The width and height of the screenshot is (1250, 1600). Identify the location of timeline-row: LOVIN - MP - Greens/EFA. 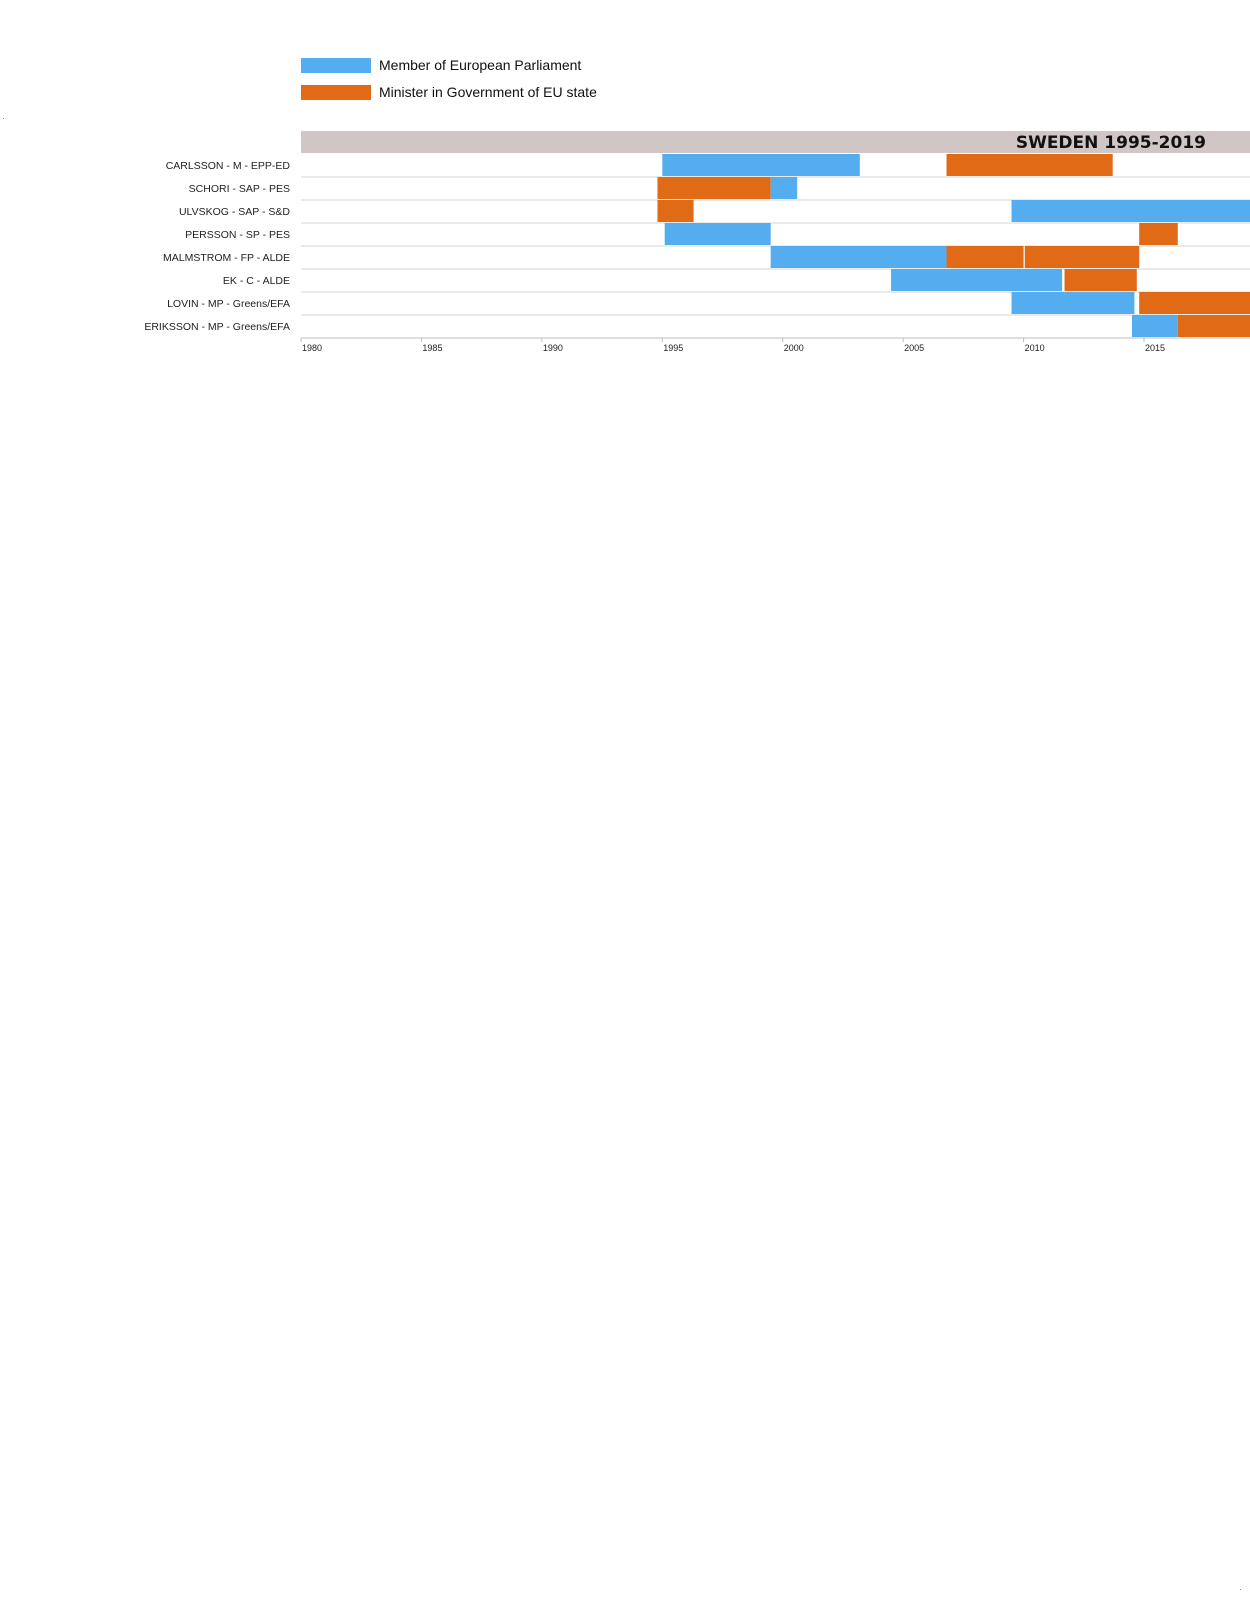
(708, 304).